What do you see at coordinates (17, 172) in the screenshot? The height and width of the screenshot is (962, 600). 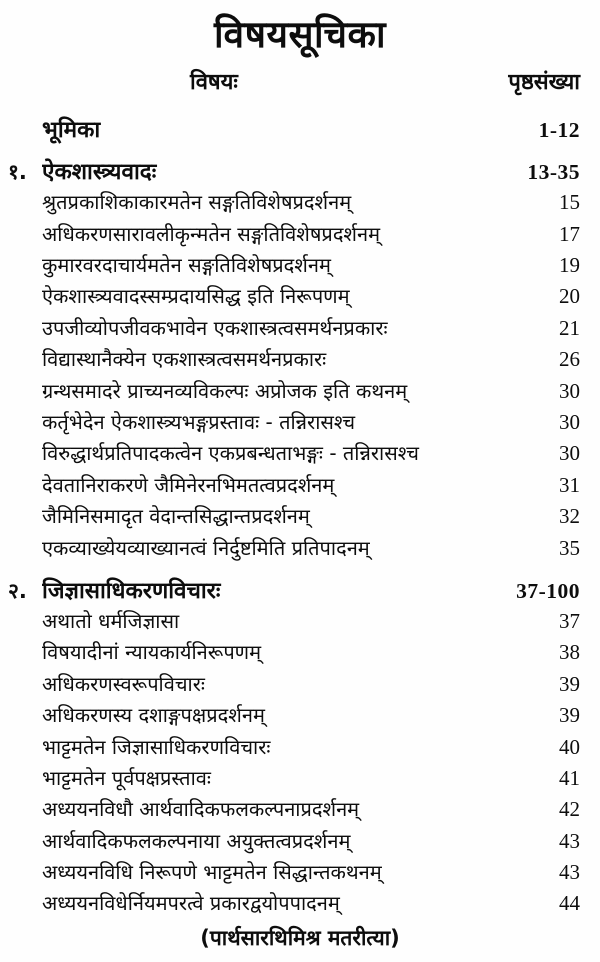 I see `toc-row-number: १.` at bounding box center [17, 172].